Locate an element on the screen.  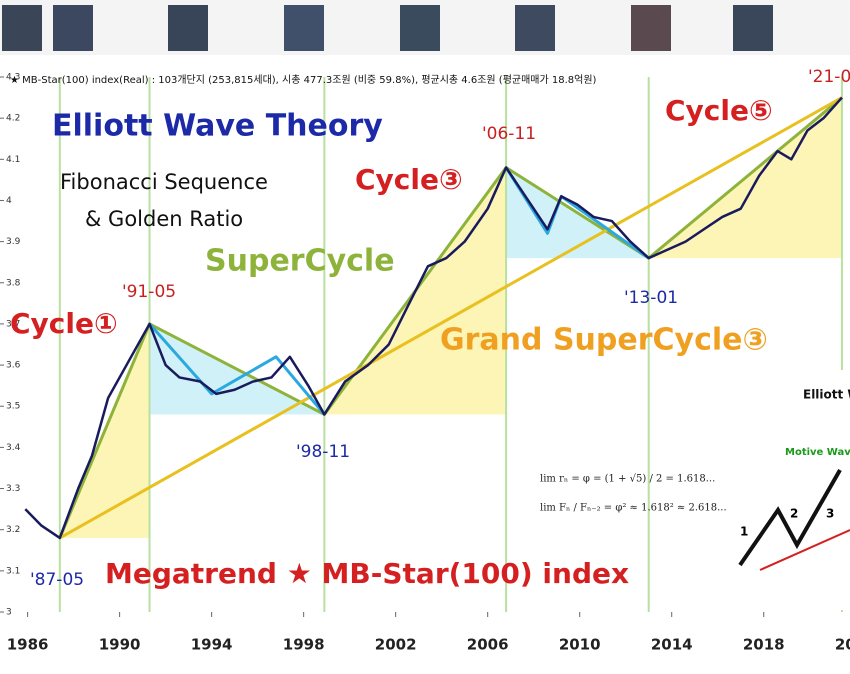
y-tick-label: 3.8 is located at coordinates (13, 283).